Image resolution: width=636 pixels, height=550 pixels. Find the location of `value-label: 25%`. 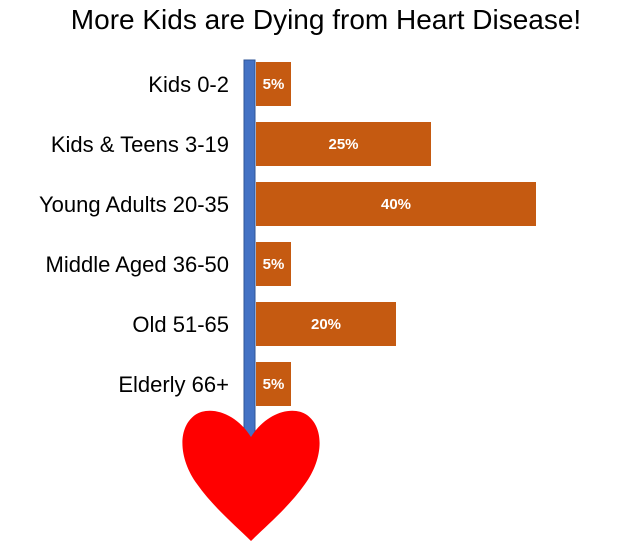

value-label: 25% is located at coordinates (343, 144).